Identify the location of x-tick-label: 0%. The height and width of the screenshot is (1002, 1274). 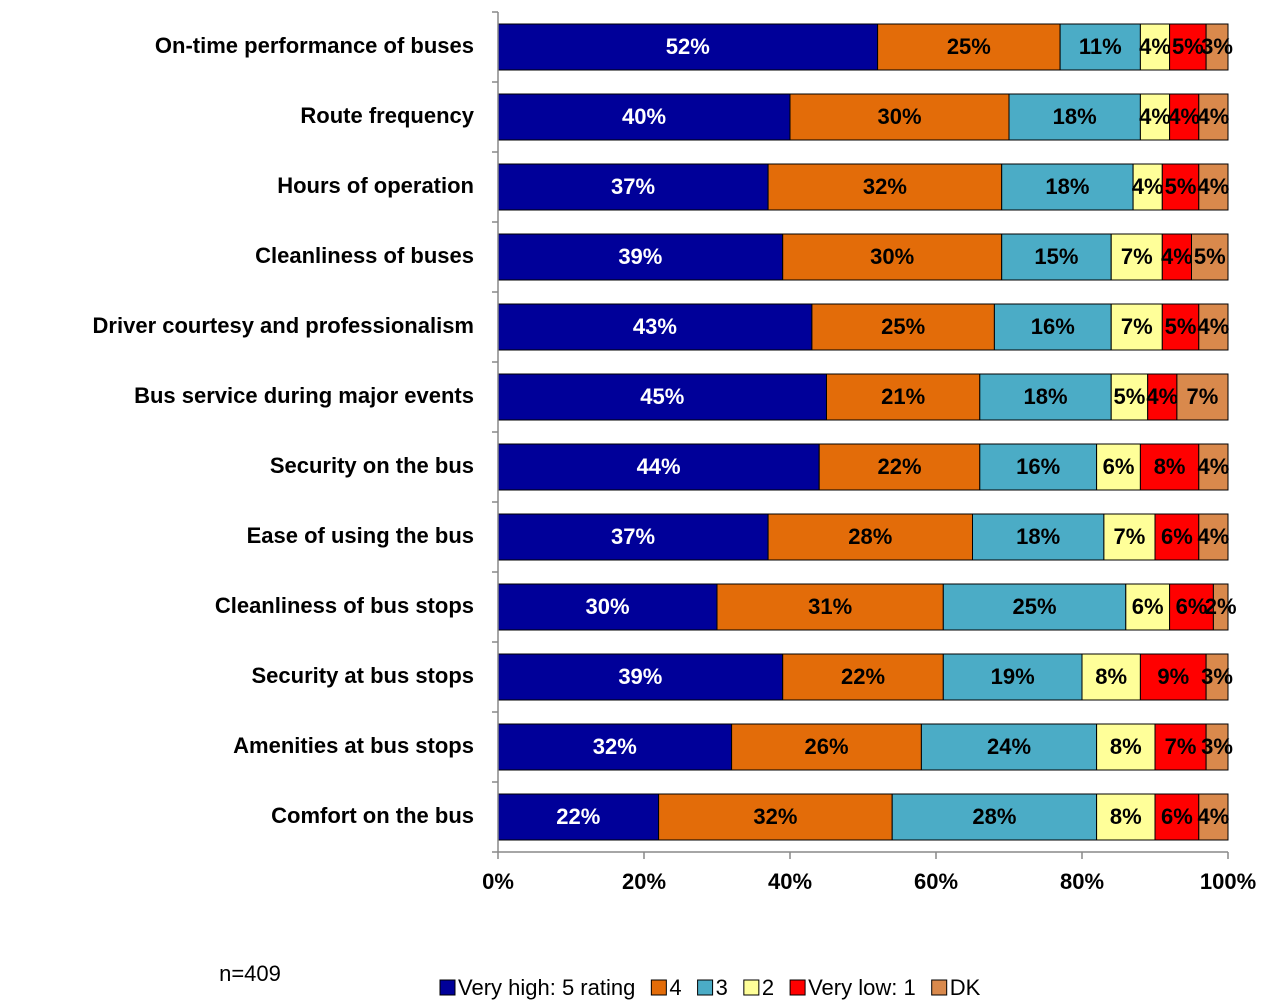
(498, 881).